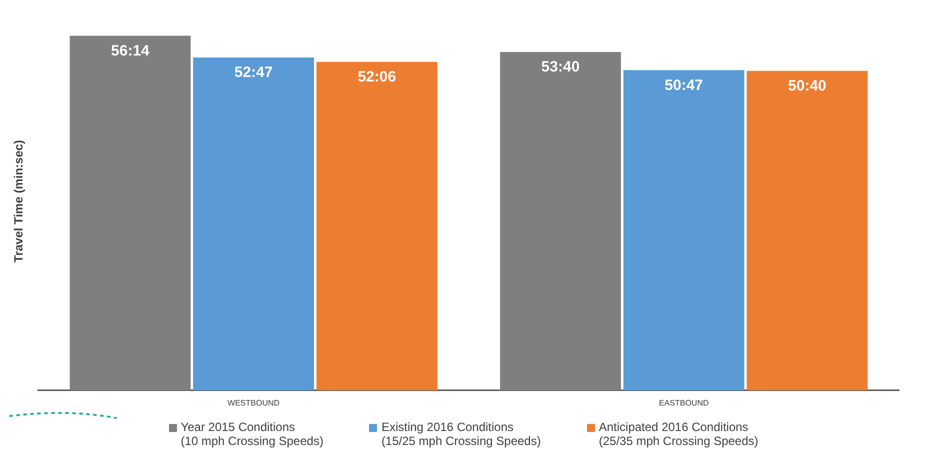 The image size is (927, 469). Describe the element at coordinates (461, 434) in the screenshot. I see `legend-label: Existing 2016 Conditions (15/25 mph Crossing Speeds)` at that location.